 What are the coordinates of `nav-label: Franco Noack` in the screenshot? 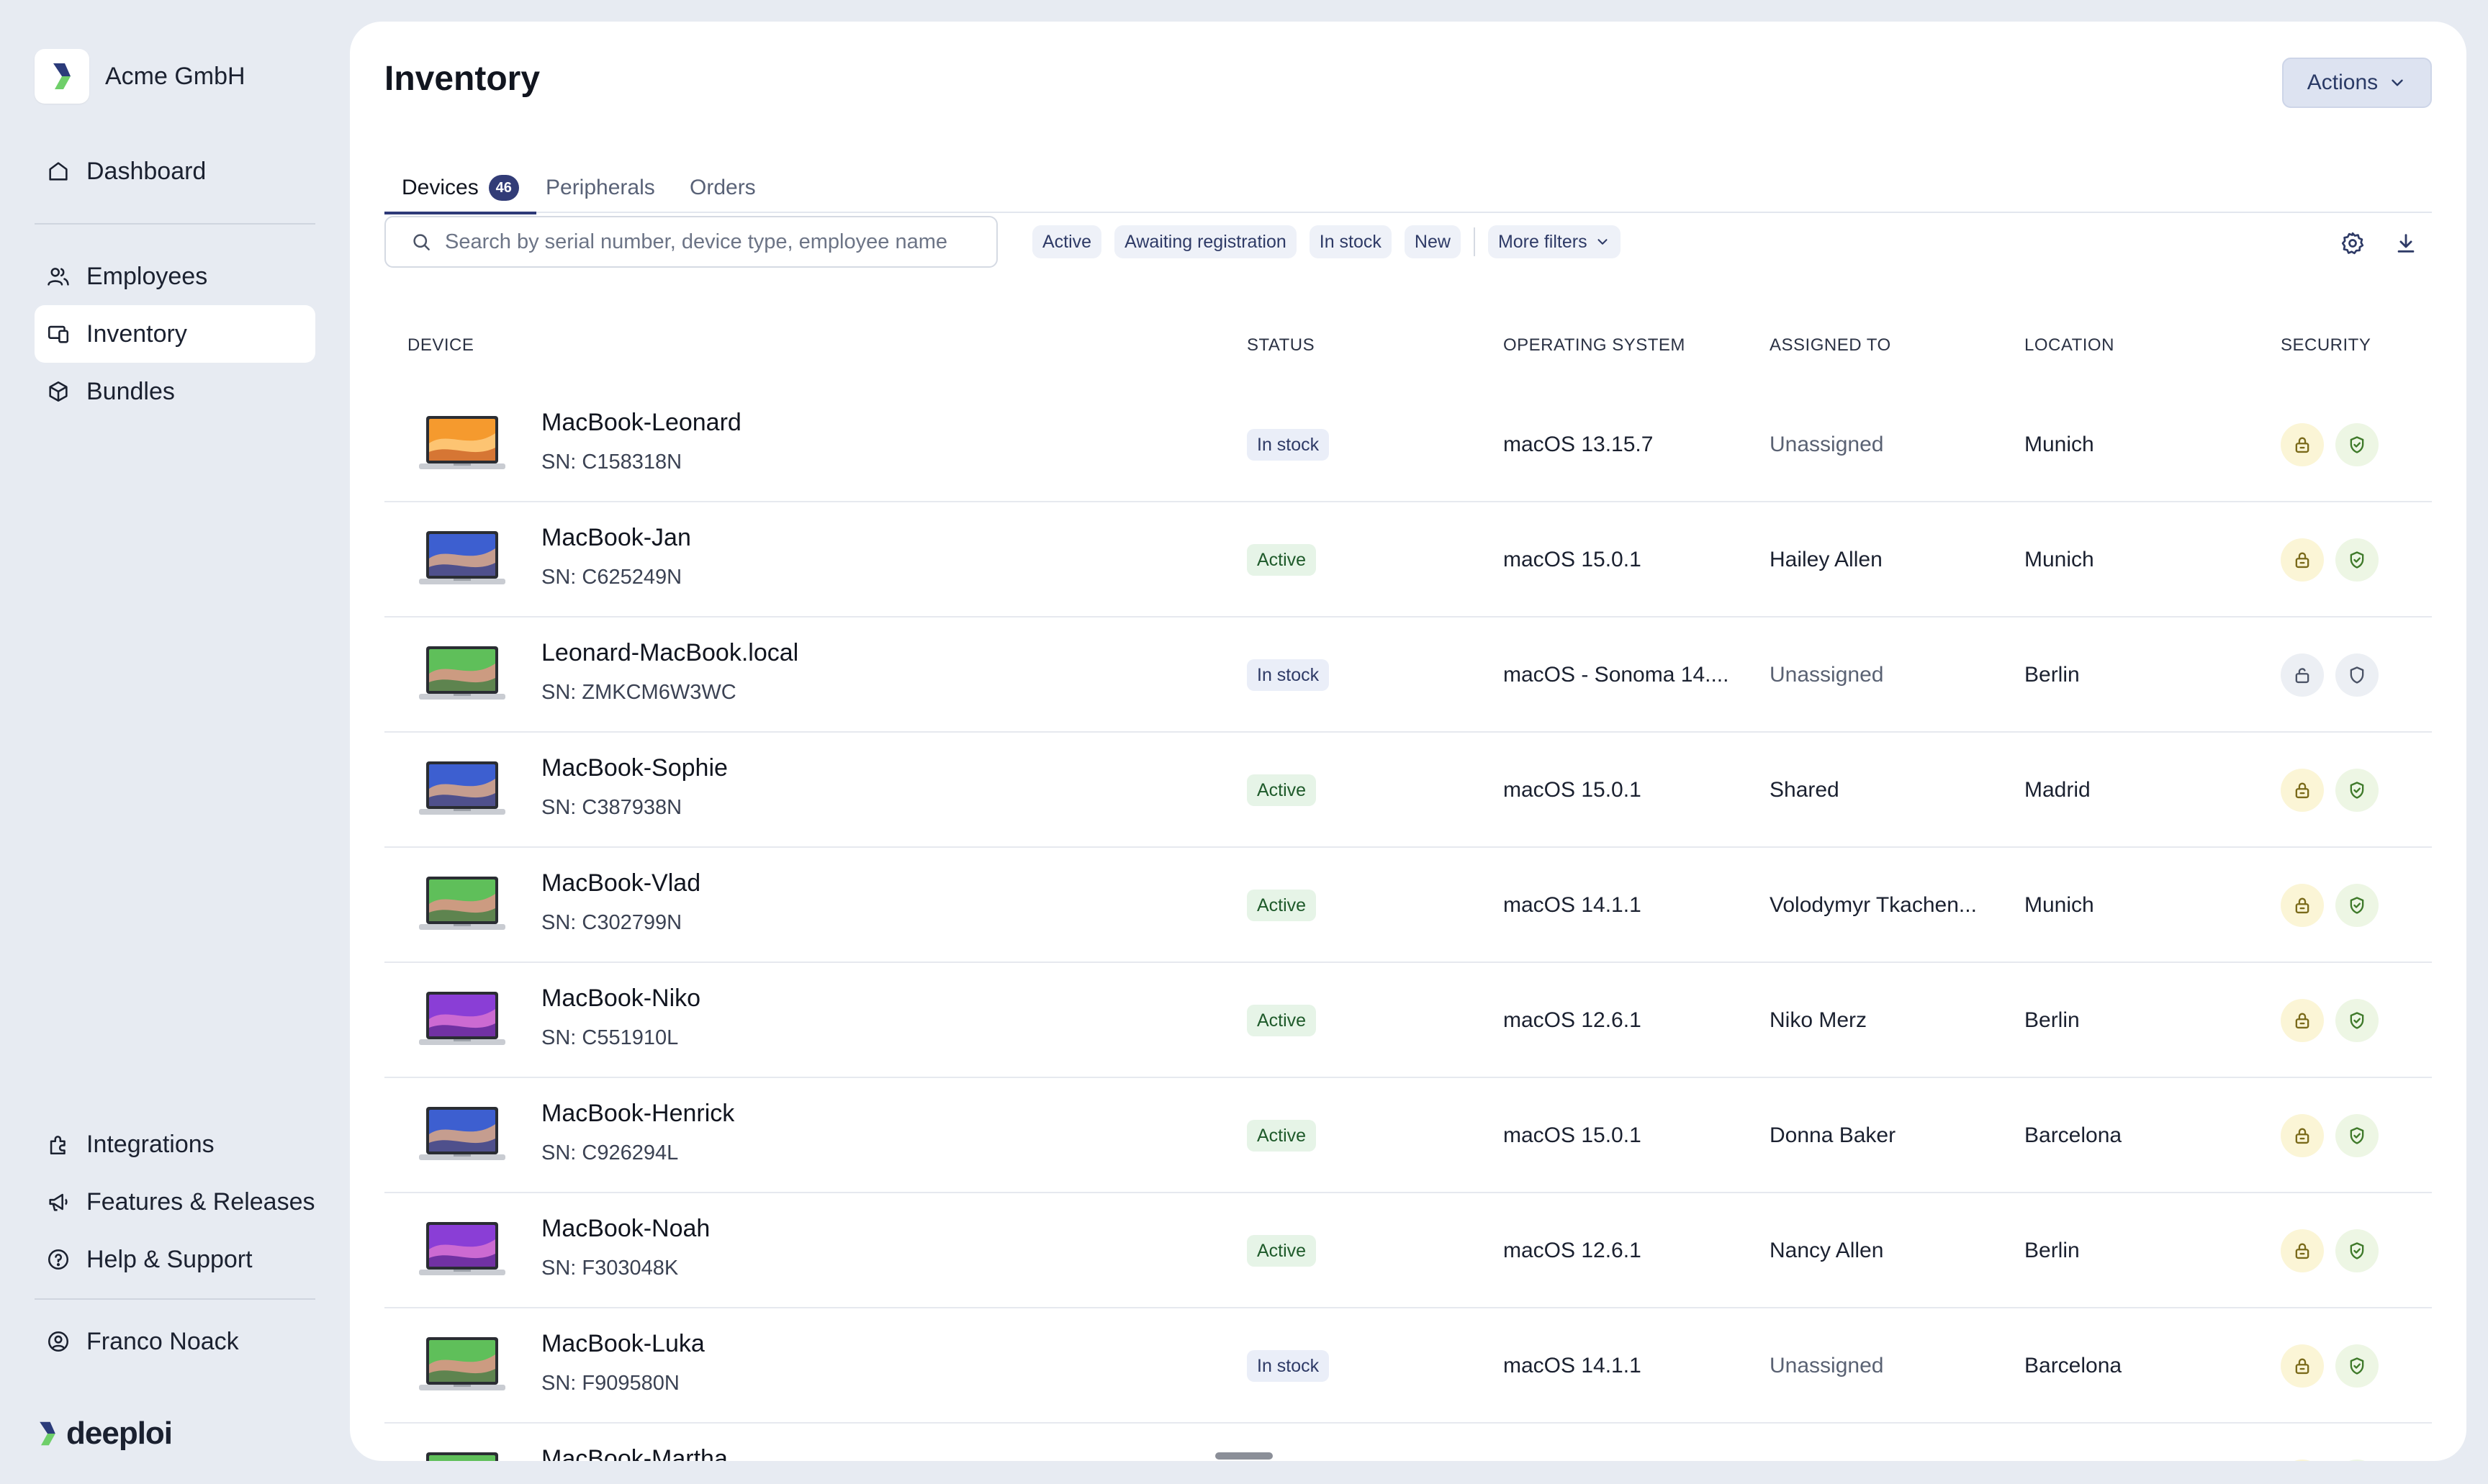 It's located at (163, 1341).